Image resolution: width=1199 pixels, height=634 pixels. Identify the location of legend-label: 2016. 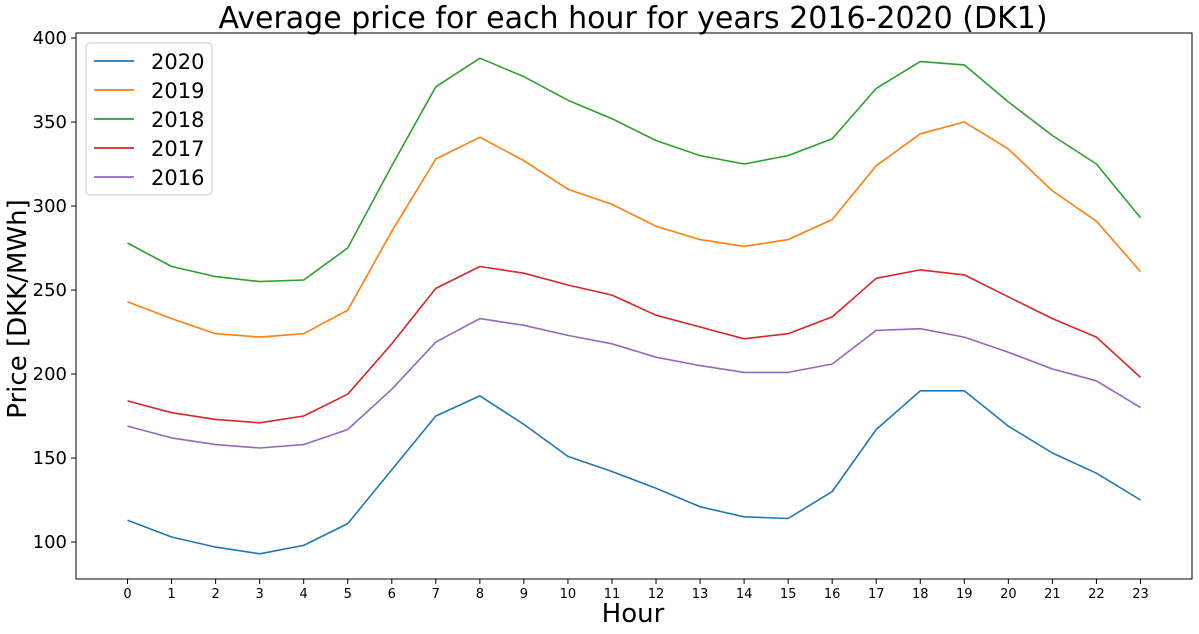
(177, 178).